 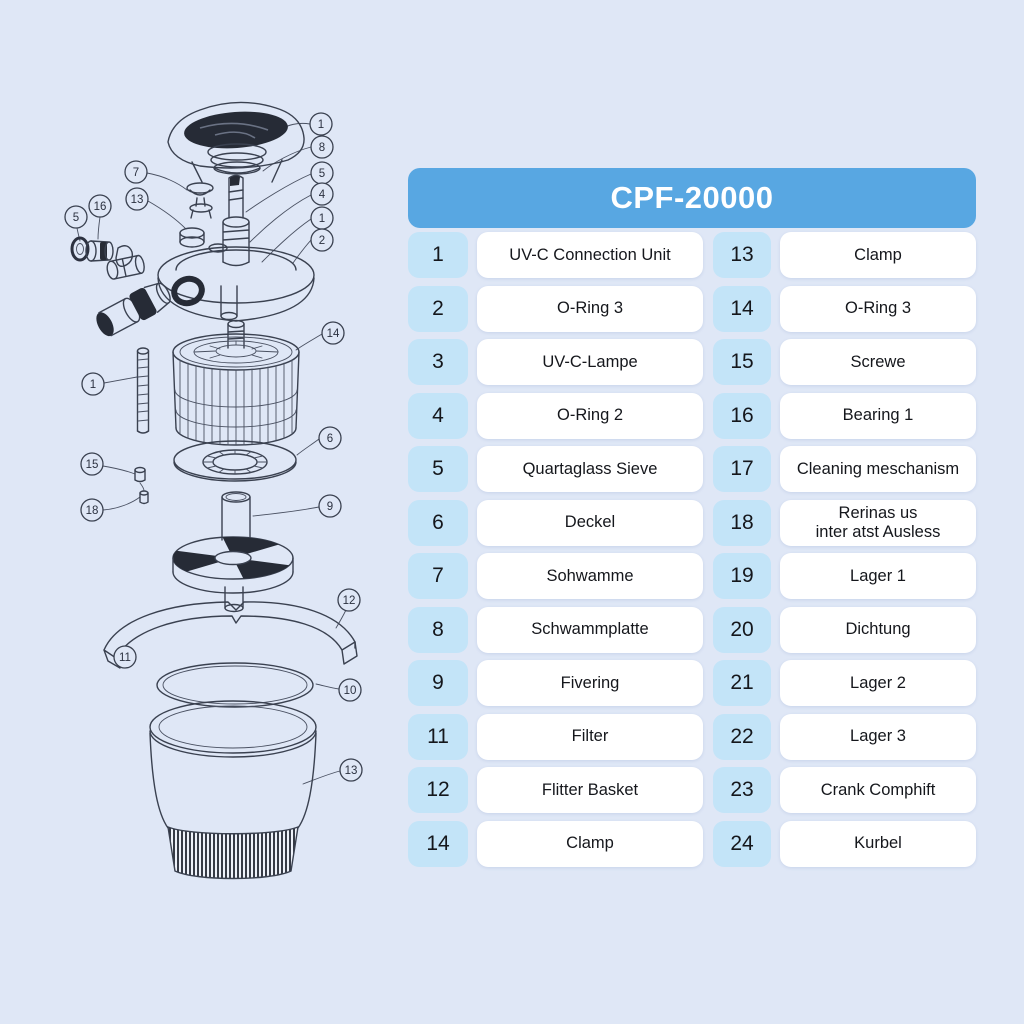 What do you see at coordinates (878, 683) in the screenshot?
I see `part-label: Lager 2` at bounding box center [878, 683].